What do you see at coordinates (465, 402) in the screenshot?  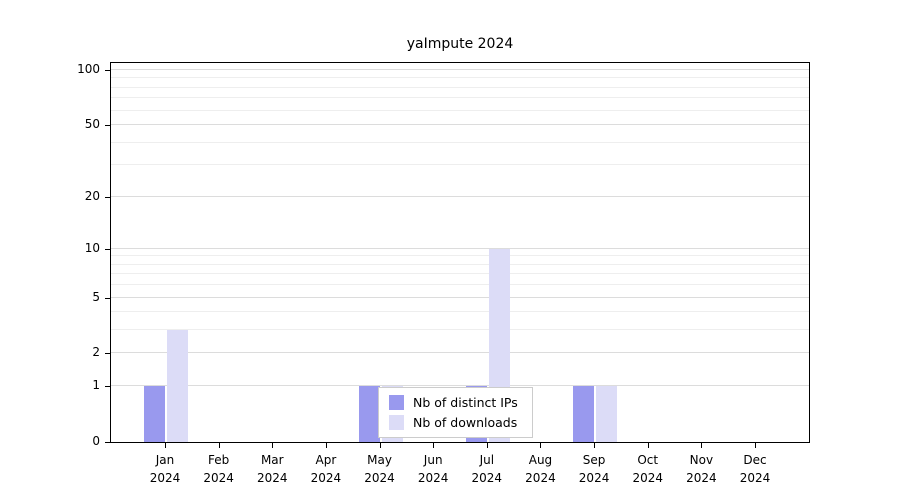 I see `legend-label-distinct-ips: Nb of distinct IPs` at bounding box center [465, 402].